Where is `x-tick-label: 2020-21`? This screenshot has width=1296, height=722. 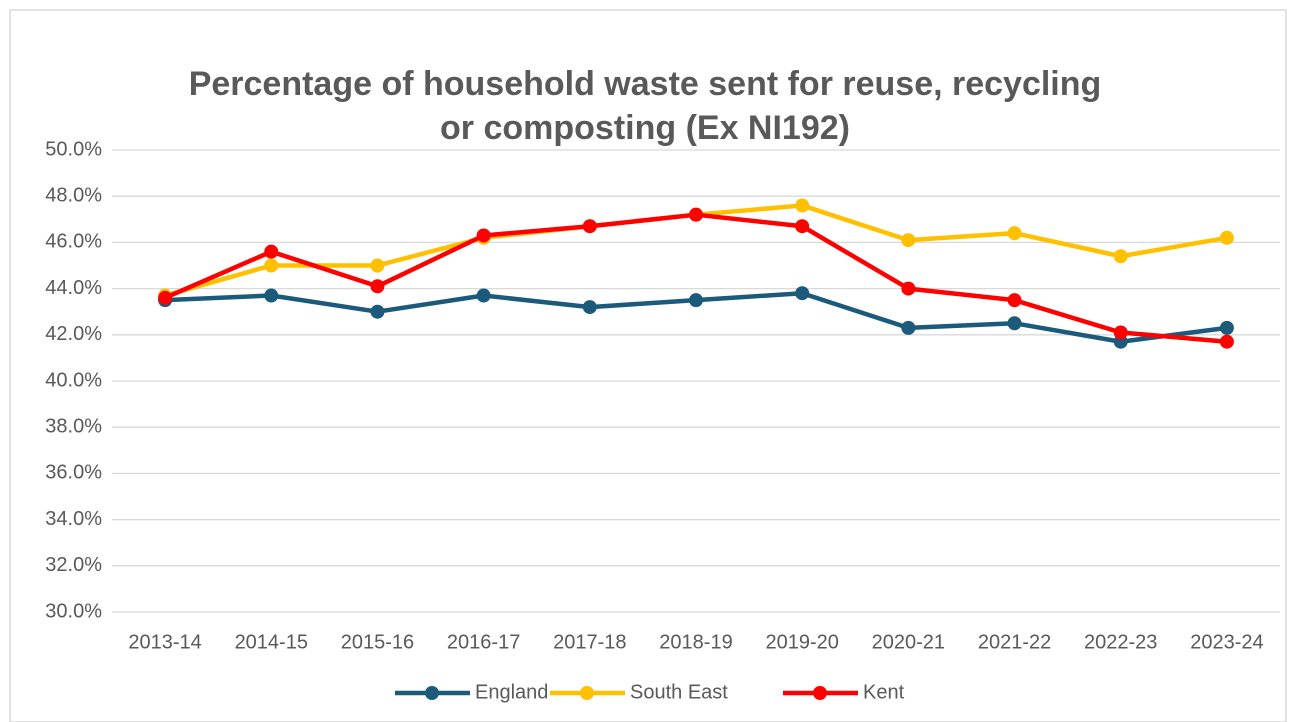
x-tick-label: 2020-21 is located at coordinates (908, 642).